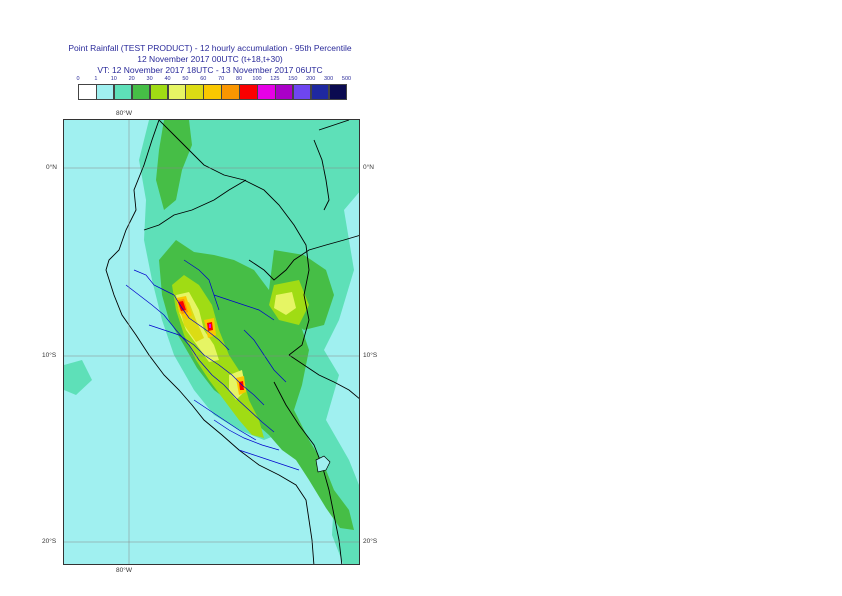 The height and width of the screenshot is (596, 842). What do you see at coordinates (329, 79) in the screenshot?
I see `legend-tick-label: 300` at bounding box center [329, 79].